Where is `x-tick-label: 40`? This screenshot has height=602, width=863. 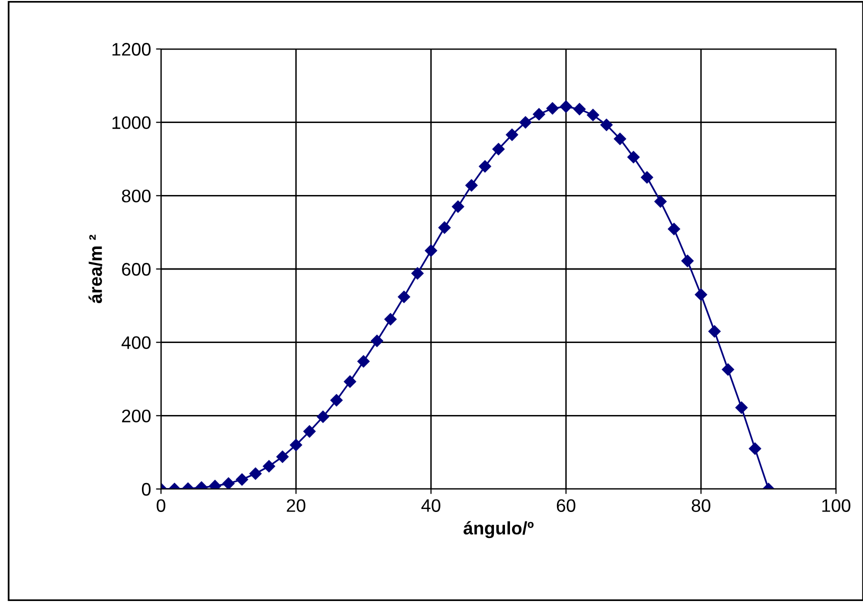
x-tick-label: 40 is located at coordinates (430, 505).